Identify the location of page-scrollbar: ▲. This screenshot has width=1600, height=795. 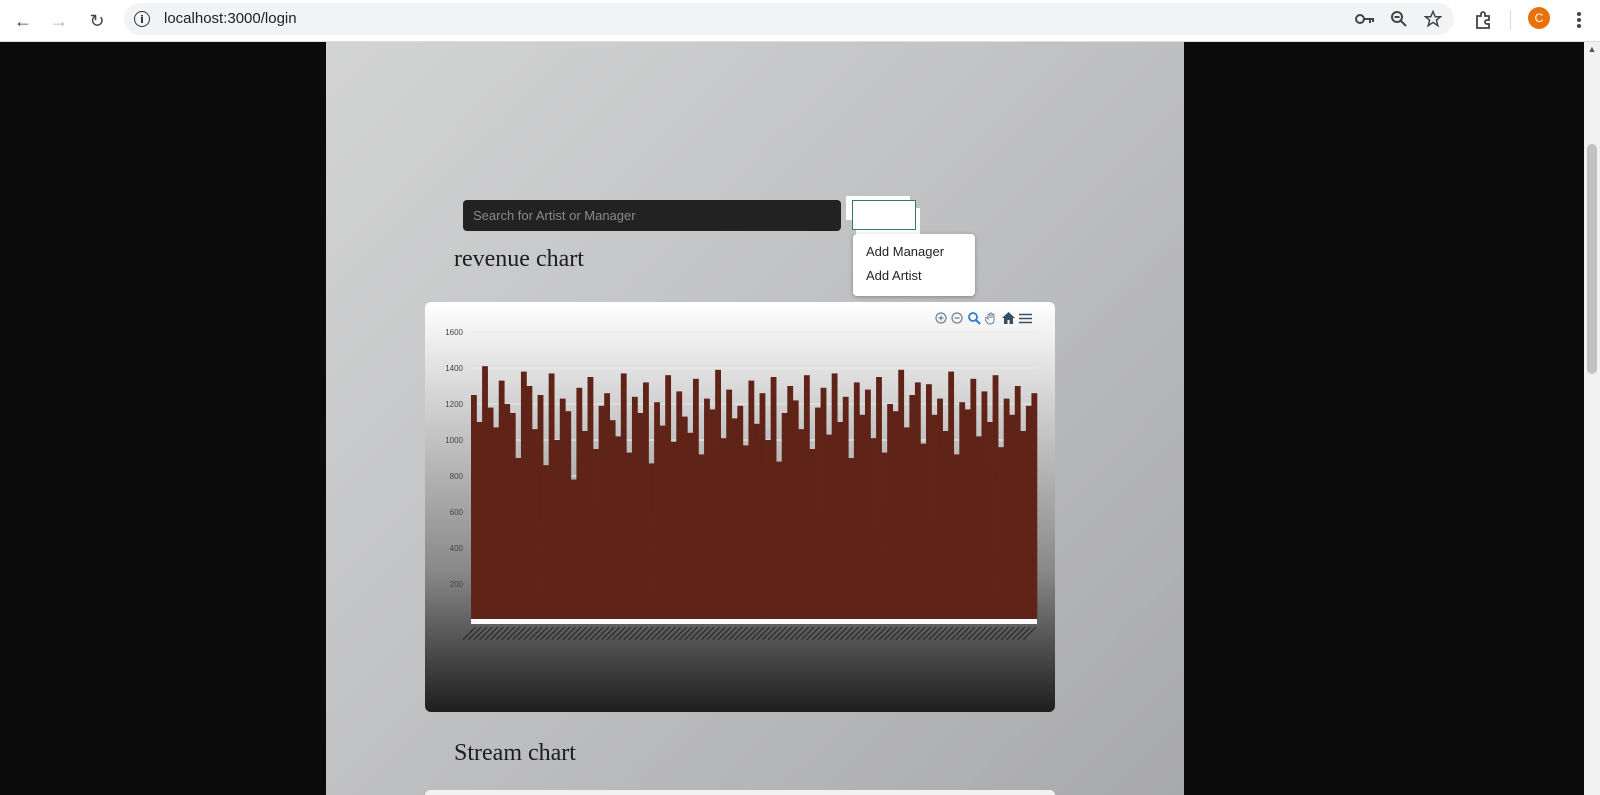
(1592, 418).